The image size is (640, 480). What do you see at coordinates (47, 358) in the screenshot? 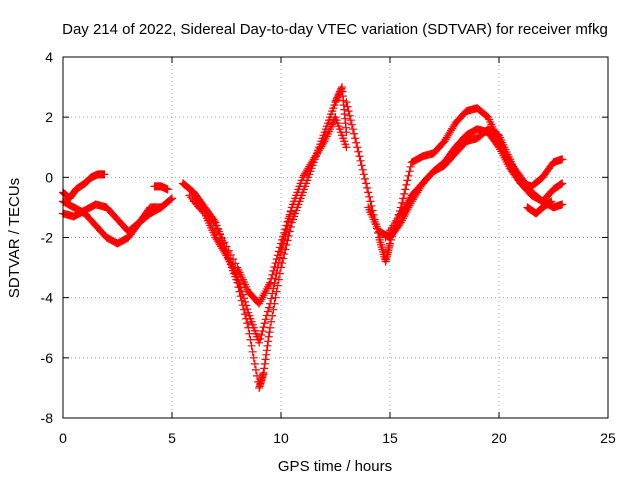
I see `y-tick-label: -6` at bounding box center [47, 358].